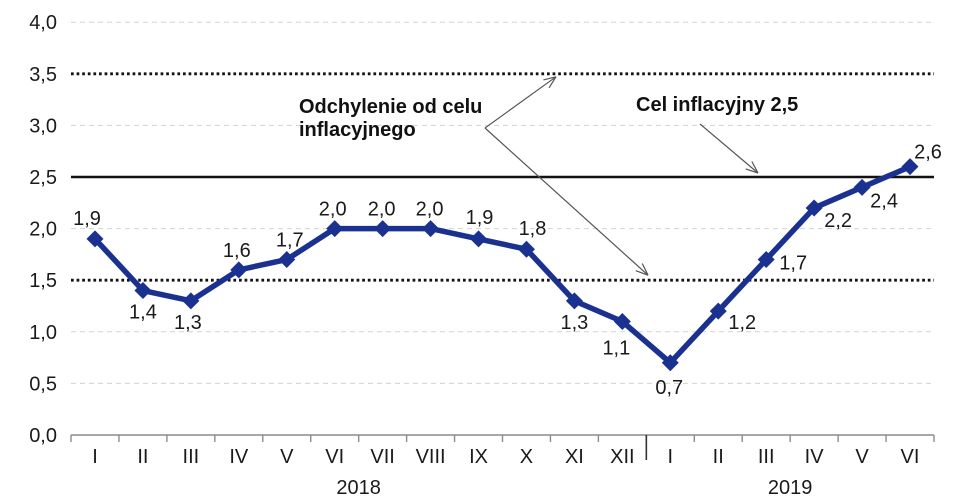 The height and width of the screenshot is (501, 965). What do you see at coordinates (838, 221) in the screenshot?
I see `data-label: 2,2` at bounding box center [838, 221].